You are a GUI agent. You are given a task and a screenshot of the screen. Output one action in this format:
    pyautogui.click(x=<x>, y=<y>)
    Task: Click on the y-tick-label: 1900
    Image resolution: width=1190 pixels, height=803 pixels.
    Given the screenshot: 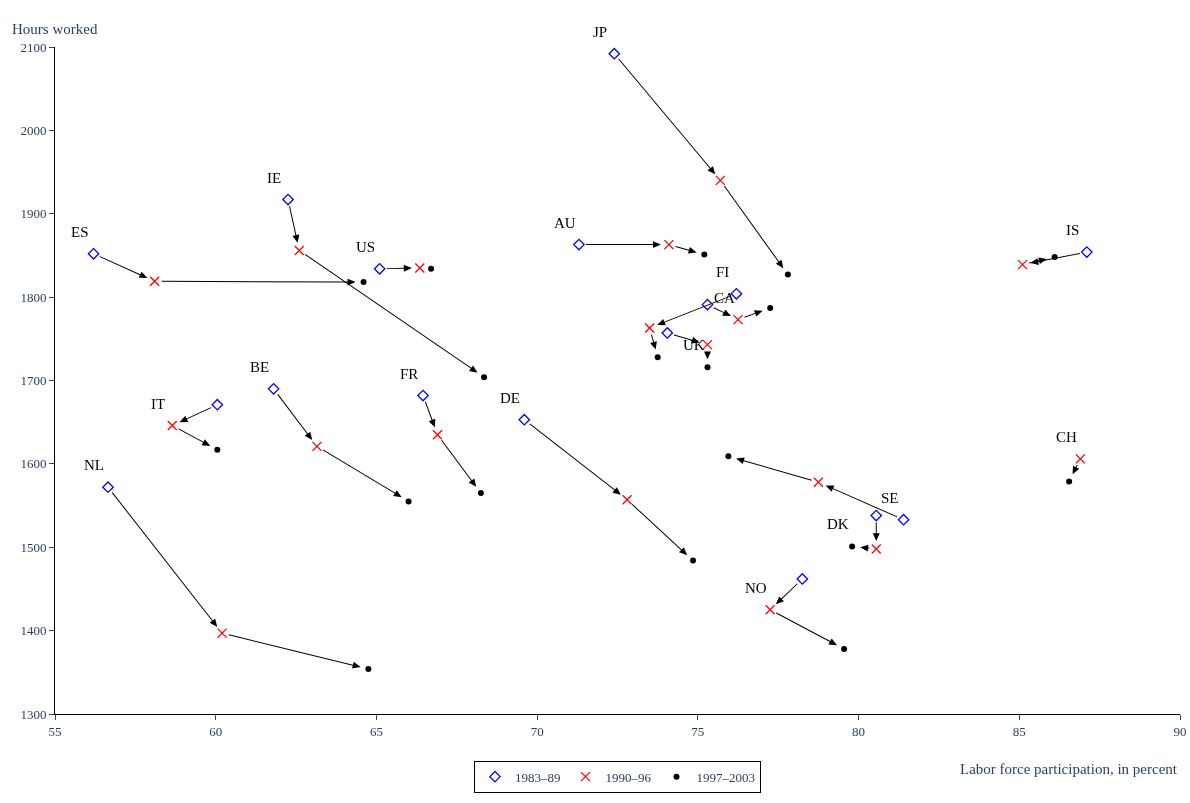 What is the action you would take?
    pyautogui.click(x=33, y=214)
    